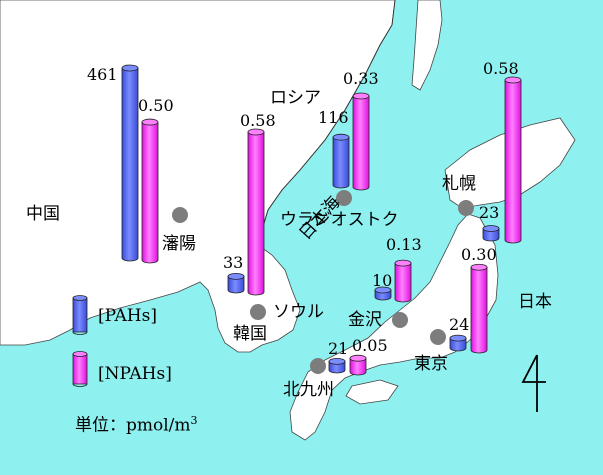 This screenshot has width=603, height=475. I want to click on value-pahs-vladivostok: 116, so click(333, 118).